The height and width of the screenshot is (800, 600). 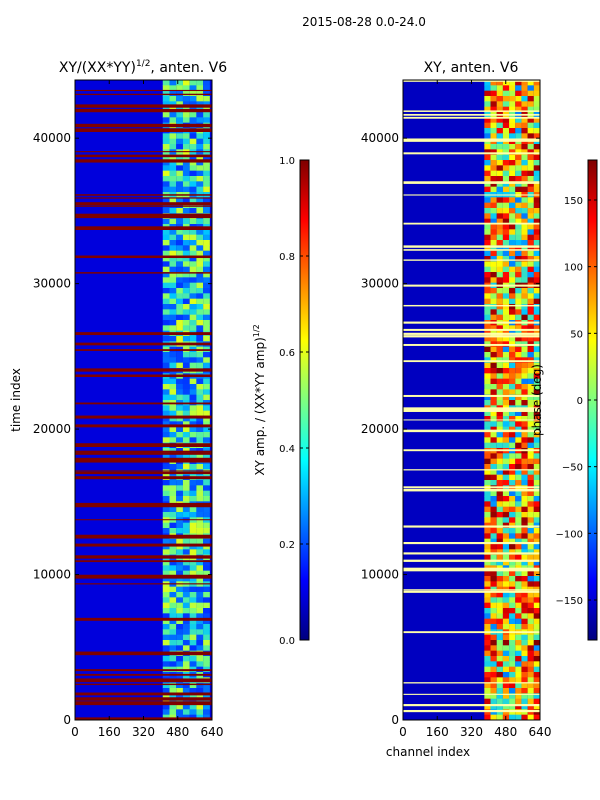 I want to click on amplitude-x-tick-label: 480, so click(x=177, y=732).